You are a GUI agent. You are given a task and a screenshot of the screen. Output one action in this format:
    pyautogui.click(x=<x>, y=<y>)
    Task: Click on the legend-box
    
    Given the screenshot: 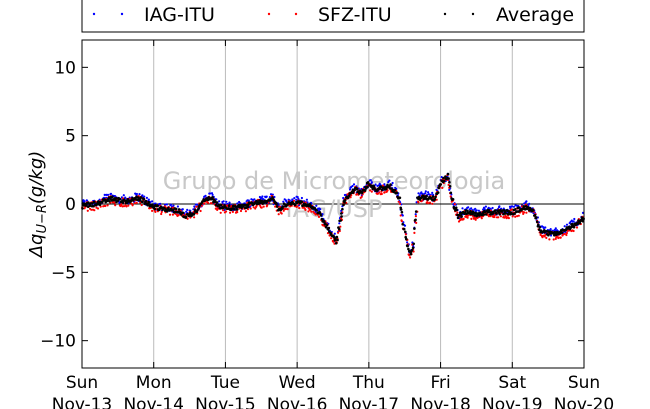 What is the action you would take?
    pyautogui.click(x=333, y=16)
    